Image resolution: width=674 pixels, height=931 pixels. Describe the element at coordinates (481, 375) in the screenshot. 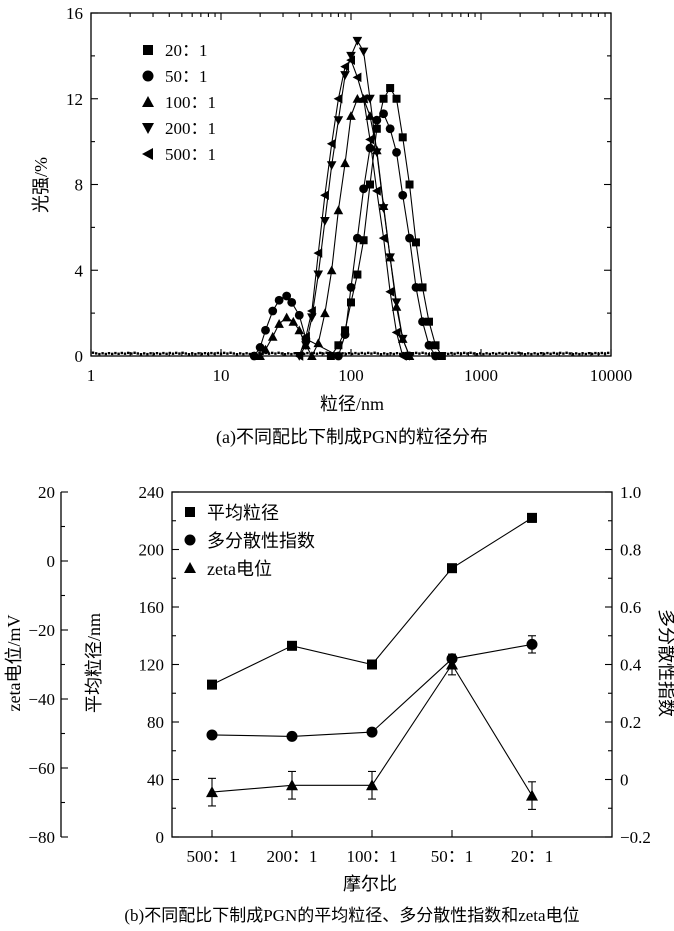

I see `chart-a-x-tick-label: 1000` at that location.